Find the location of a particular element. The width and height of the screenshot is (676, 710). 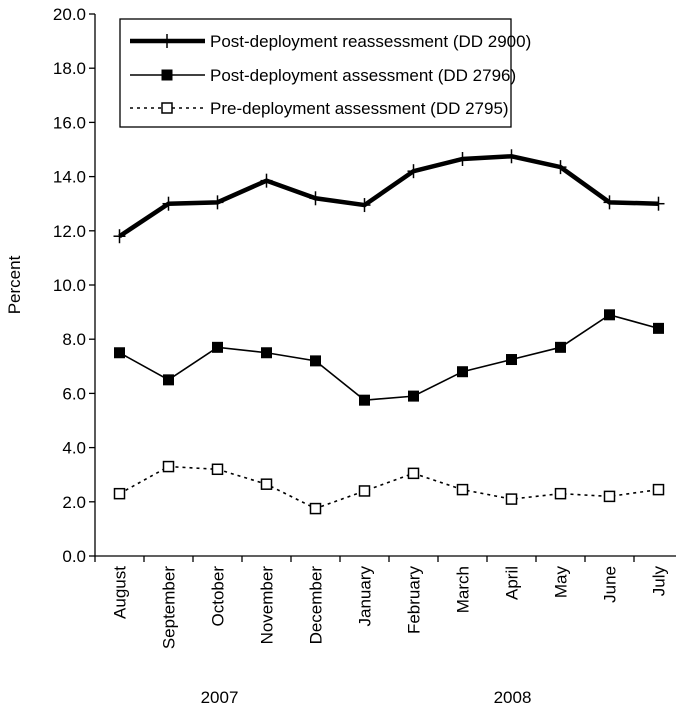

y-tick-label: 12.0 is located at coordinates (69, 231).